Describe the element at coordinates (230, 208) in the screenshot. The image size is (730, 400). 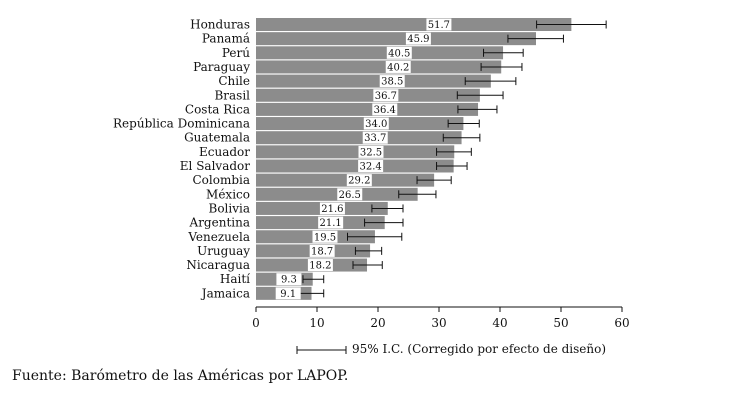
I see `category-label: Bolivia` at that location.